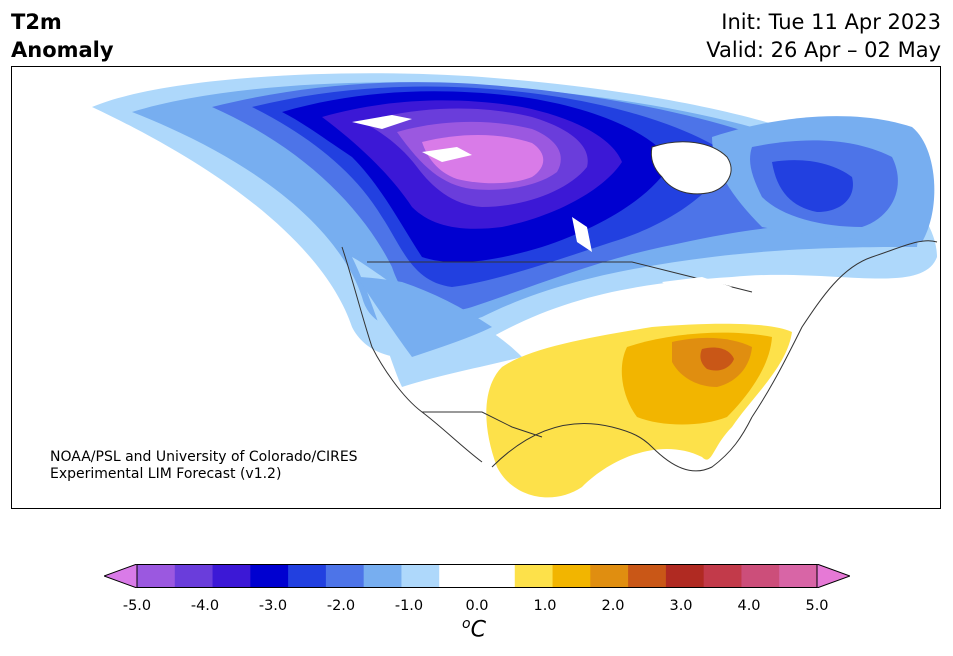 This screenshot has height=656, width=953. I want to click on title-line-1: T2m, so click(36, 22).